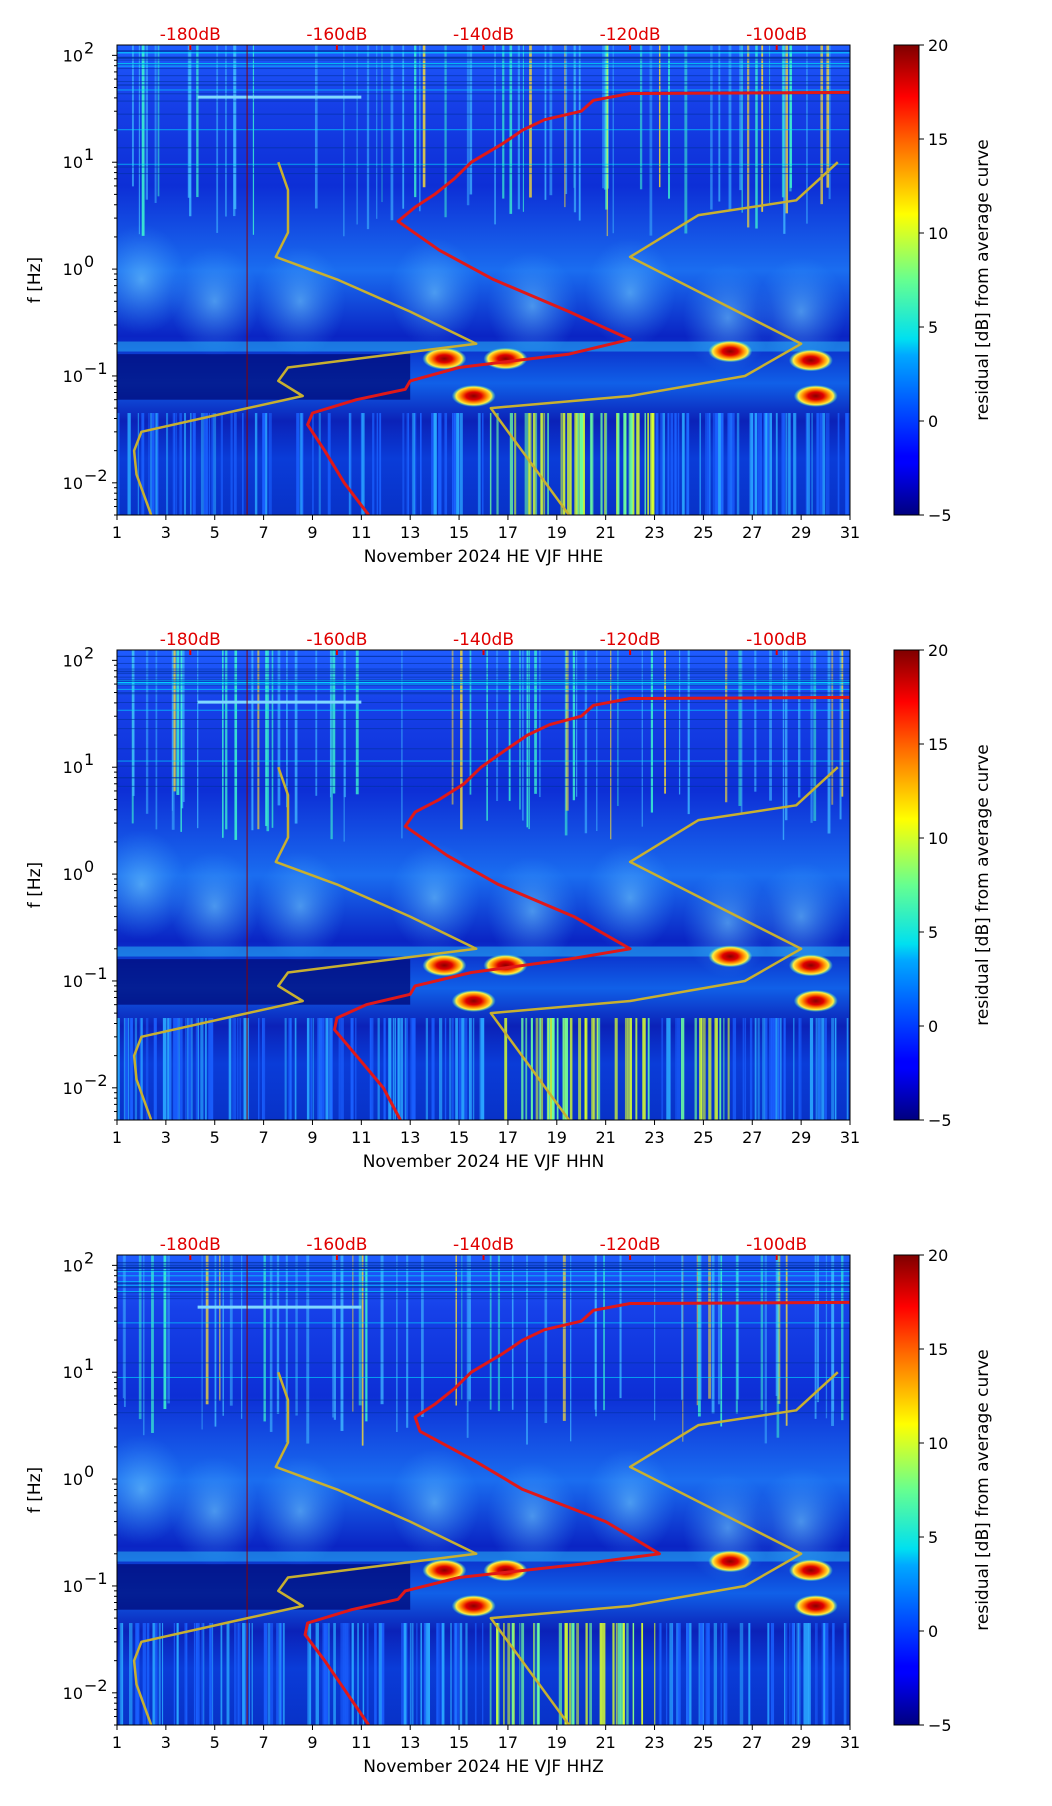 Image resolution: width=1052 pixels, height=1806 pixels. I want to click on x-tick-label: 23, so click(654, 1742).